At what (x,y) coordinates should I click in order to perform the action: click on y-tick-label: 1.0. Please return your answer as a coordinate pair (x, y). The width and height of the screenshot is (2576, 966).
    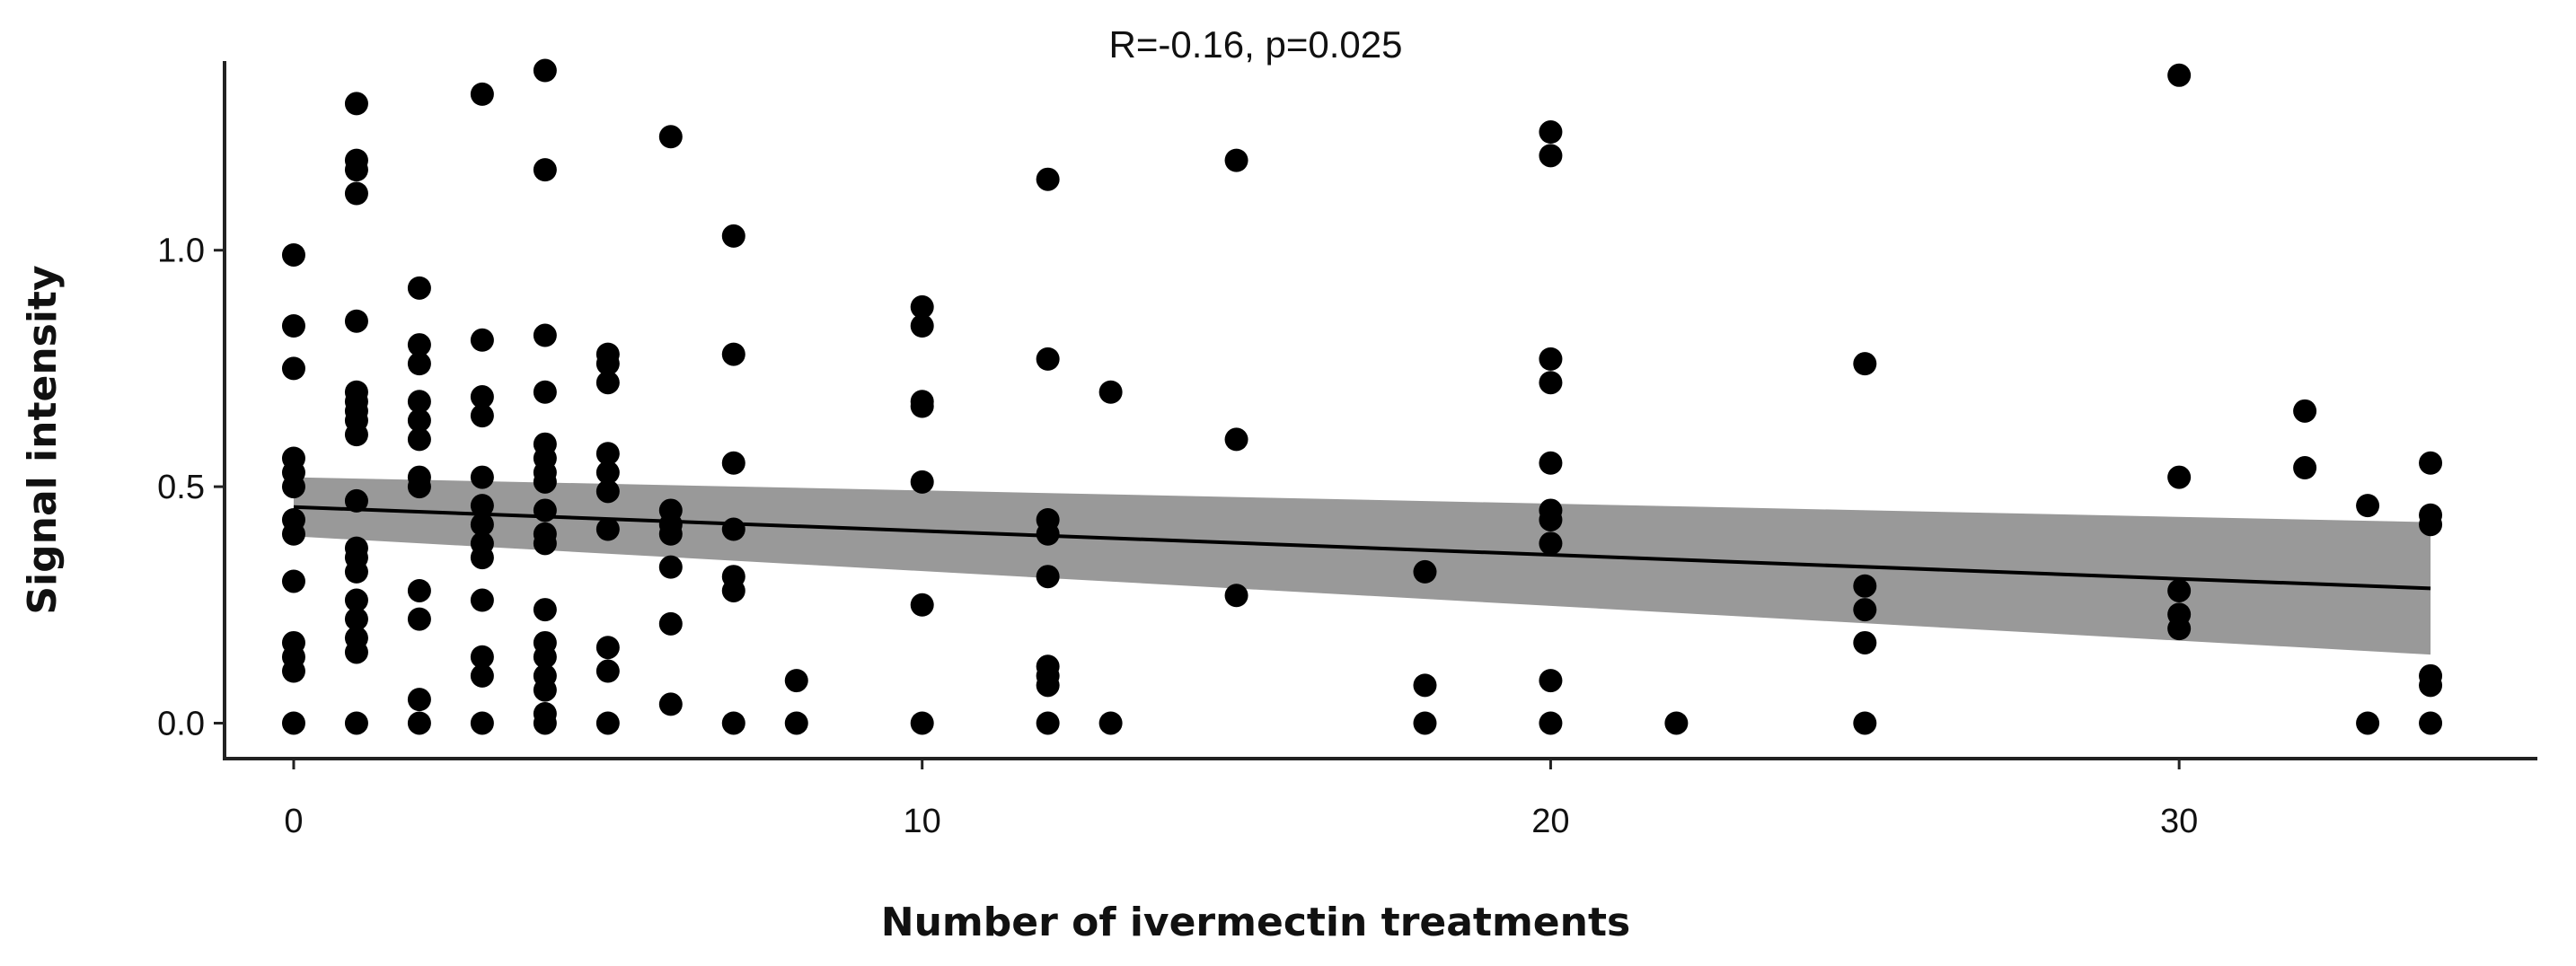
    Looking at the image, I should click on (181, 252).